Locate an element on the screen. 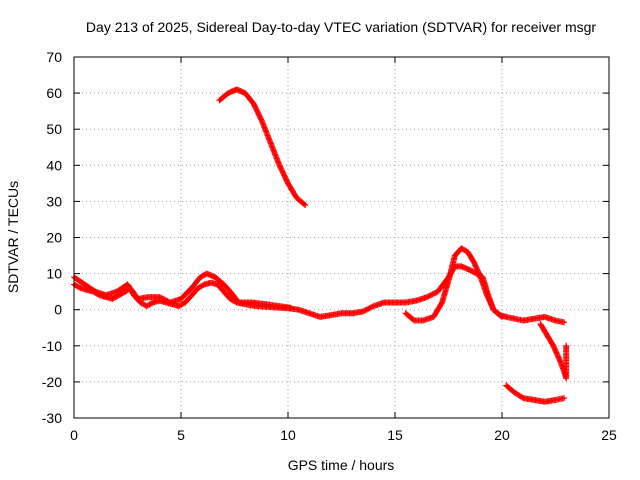 This screenshot has width=640, height=480. y-tick-label: 20 is located at coordinates (54, 238).